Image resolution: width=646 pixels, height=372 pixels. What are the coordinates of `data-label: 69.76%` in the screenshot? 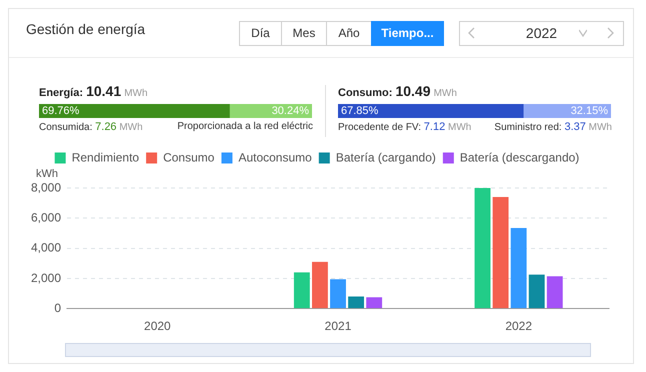 It's located at (61, 111).